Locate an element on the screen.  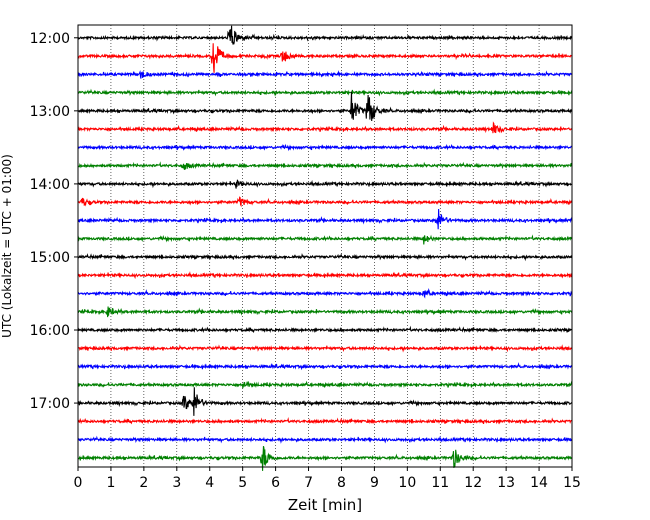
x-tick-label: 12 is located at coordinates (473, 483).